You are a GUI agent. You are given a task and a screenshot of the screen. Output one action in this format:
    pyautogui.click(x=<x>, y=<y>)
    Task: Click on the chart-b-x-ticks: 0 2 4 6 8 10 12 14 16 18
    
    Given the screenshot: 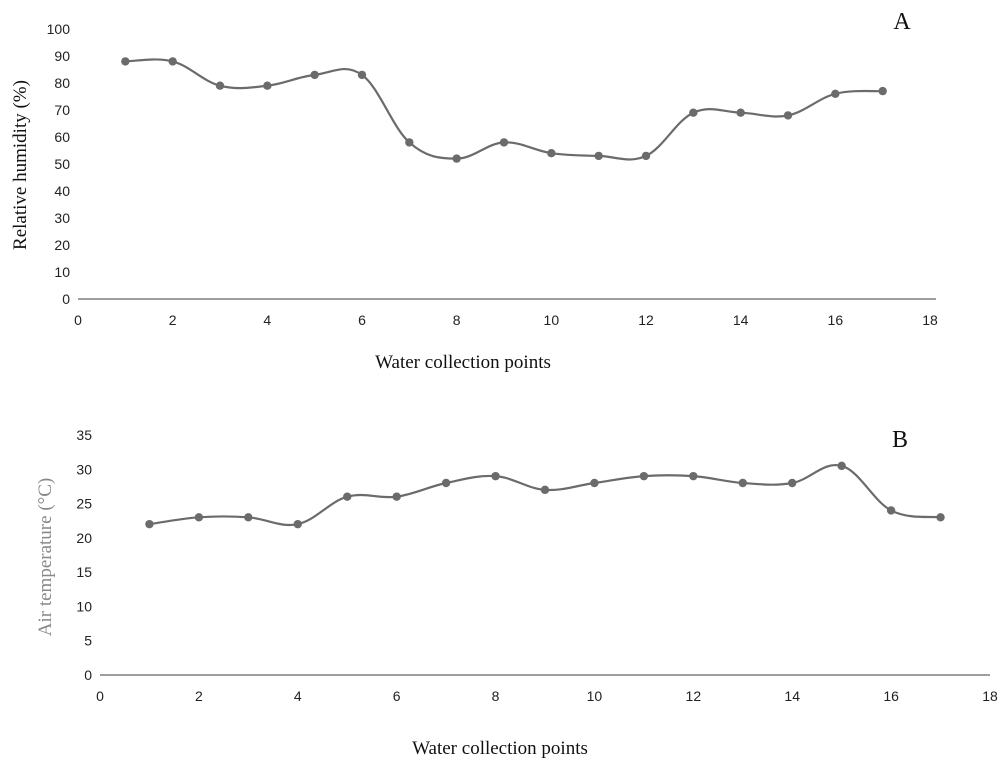 What is the action you would take?
    pyautogui.click(x=547, y=696)
    